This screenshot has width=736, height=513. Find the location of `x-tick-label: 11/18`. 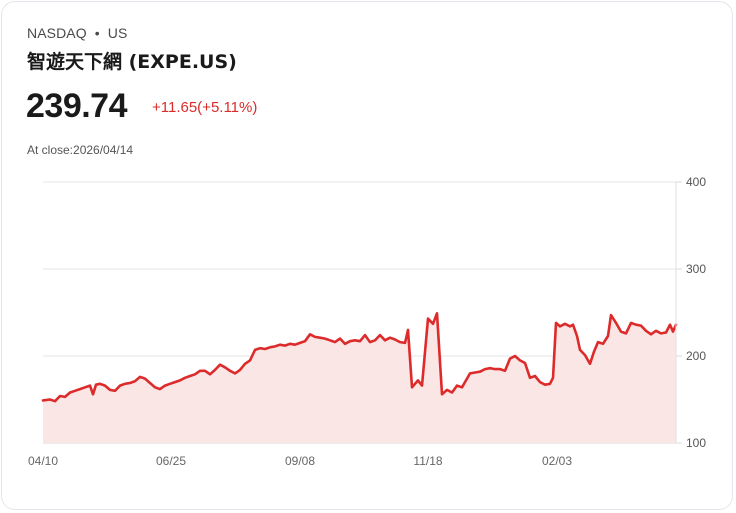

x-tick-label: 11/18 is located at coordinates (427, 461).